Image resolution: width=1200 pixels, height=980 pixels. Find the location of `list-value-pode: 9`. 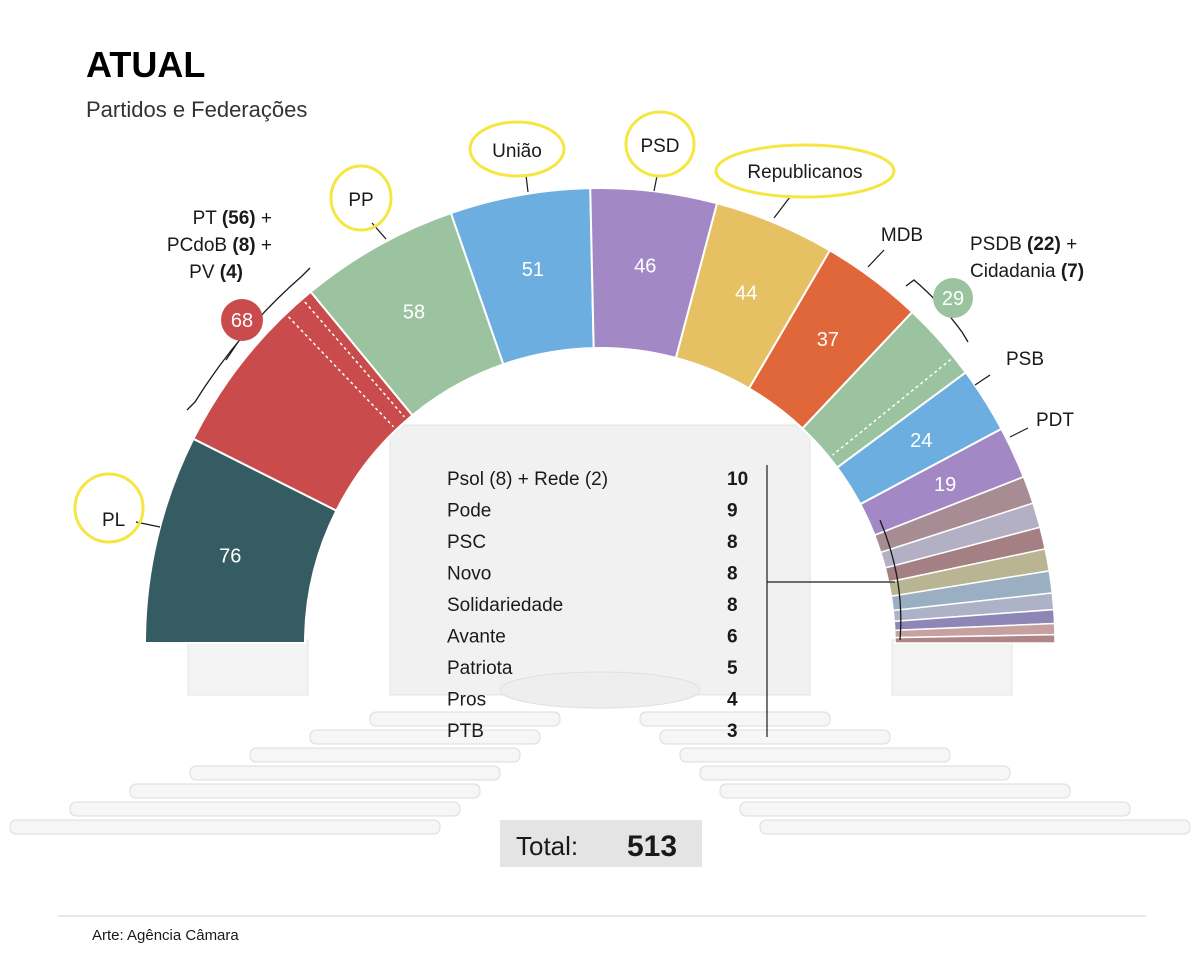

list-value-pode: 9 is located at coordinates (732, 511).